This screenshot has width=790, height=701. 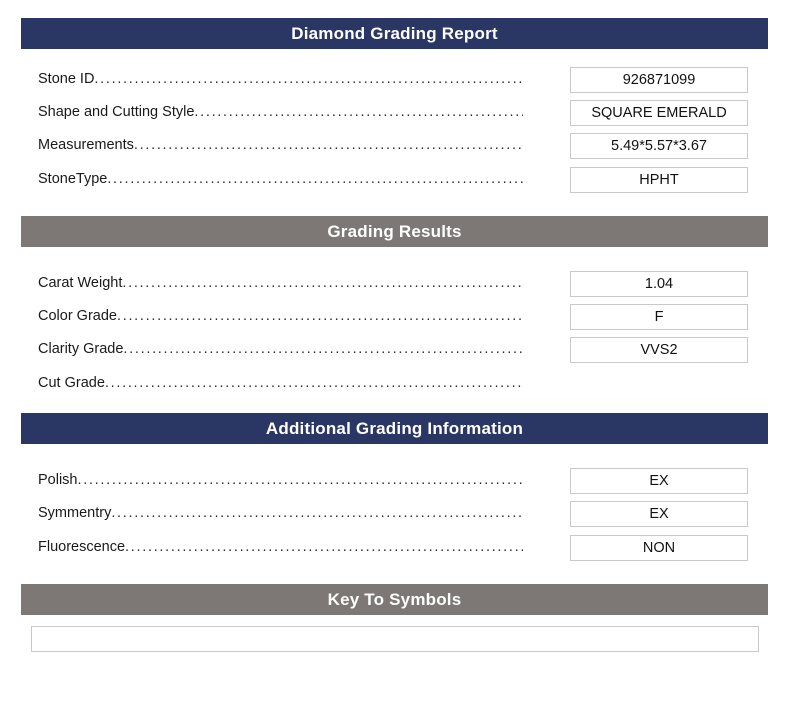 What do you see at coordinates (659, 384) in the screenshot?
I see `value-box-cut-grade` at bounding box center [659, 384].